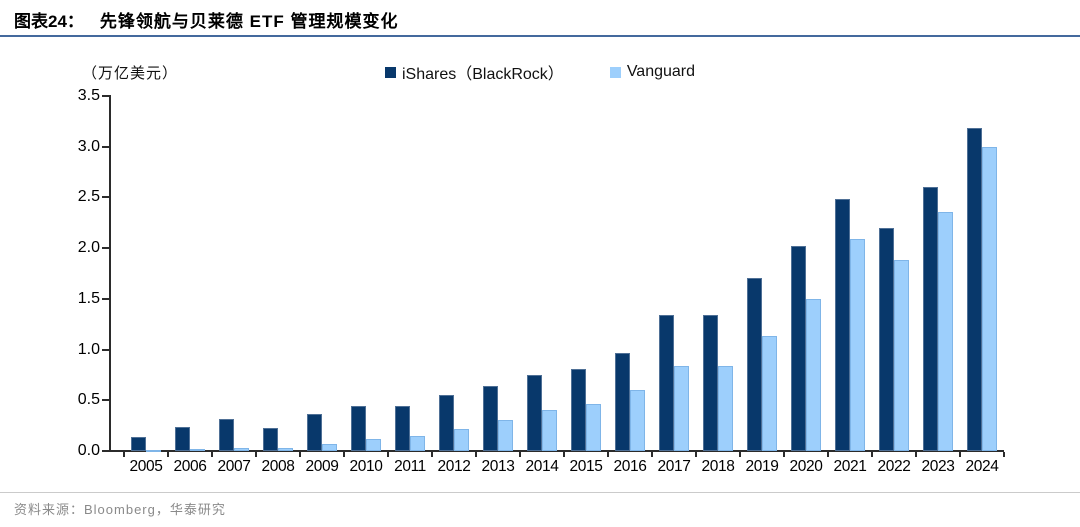 The height and width of the screenshot is (527, 1080). What do you see at coordinates (938, 466) in the screenshot?
I see `x-axis-label: 2023` at bounding box center [938, 466].